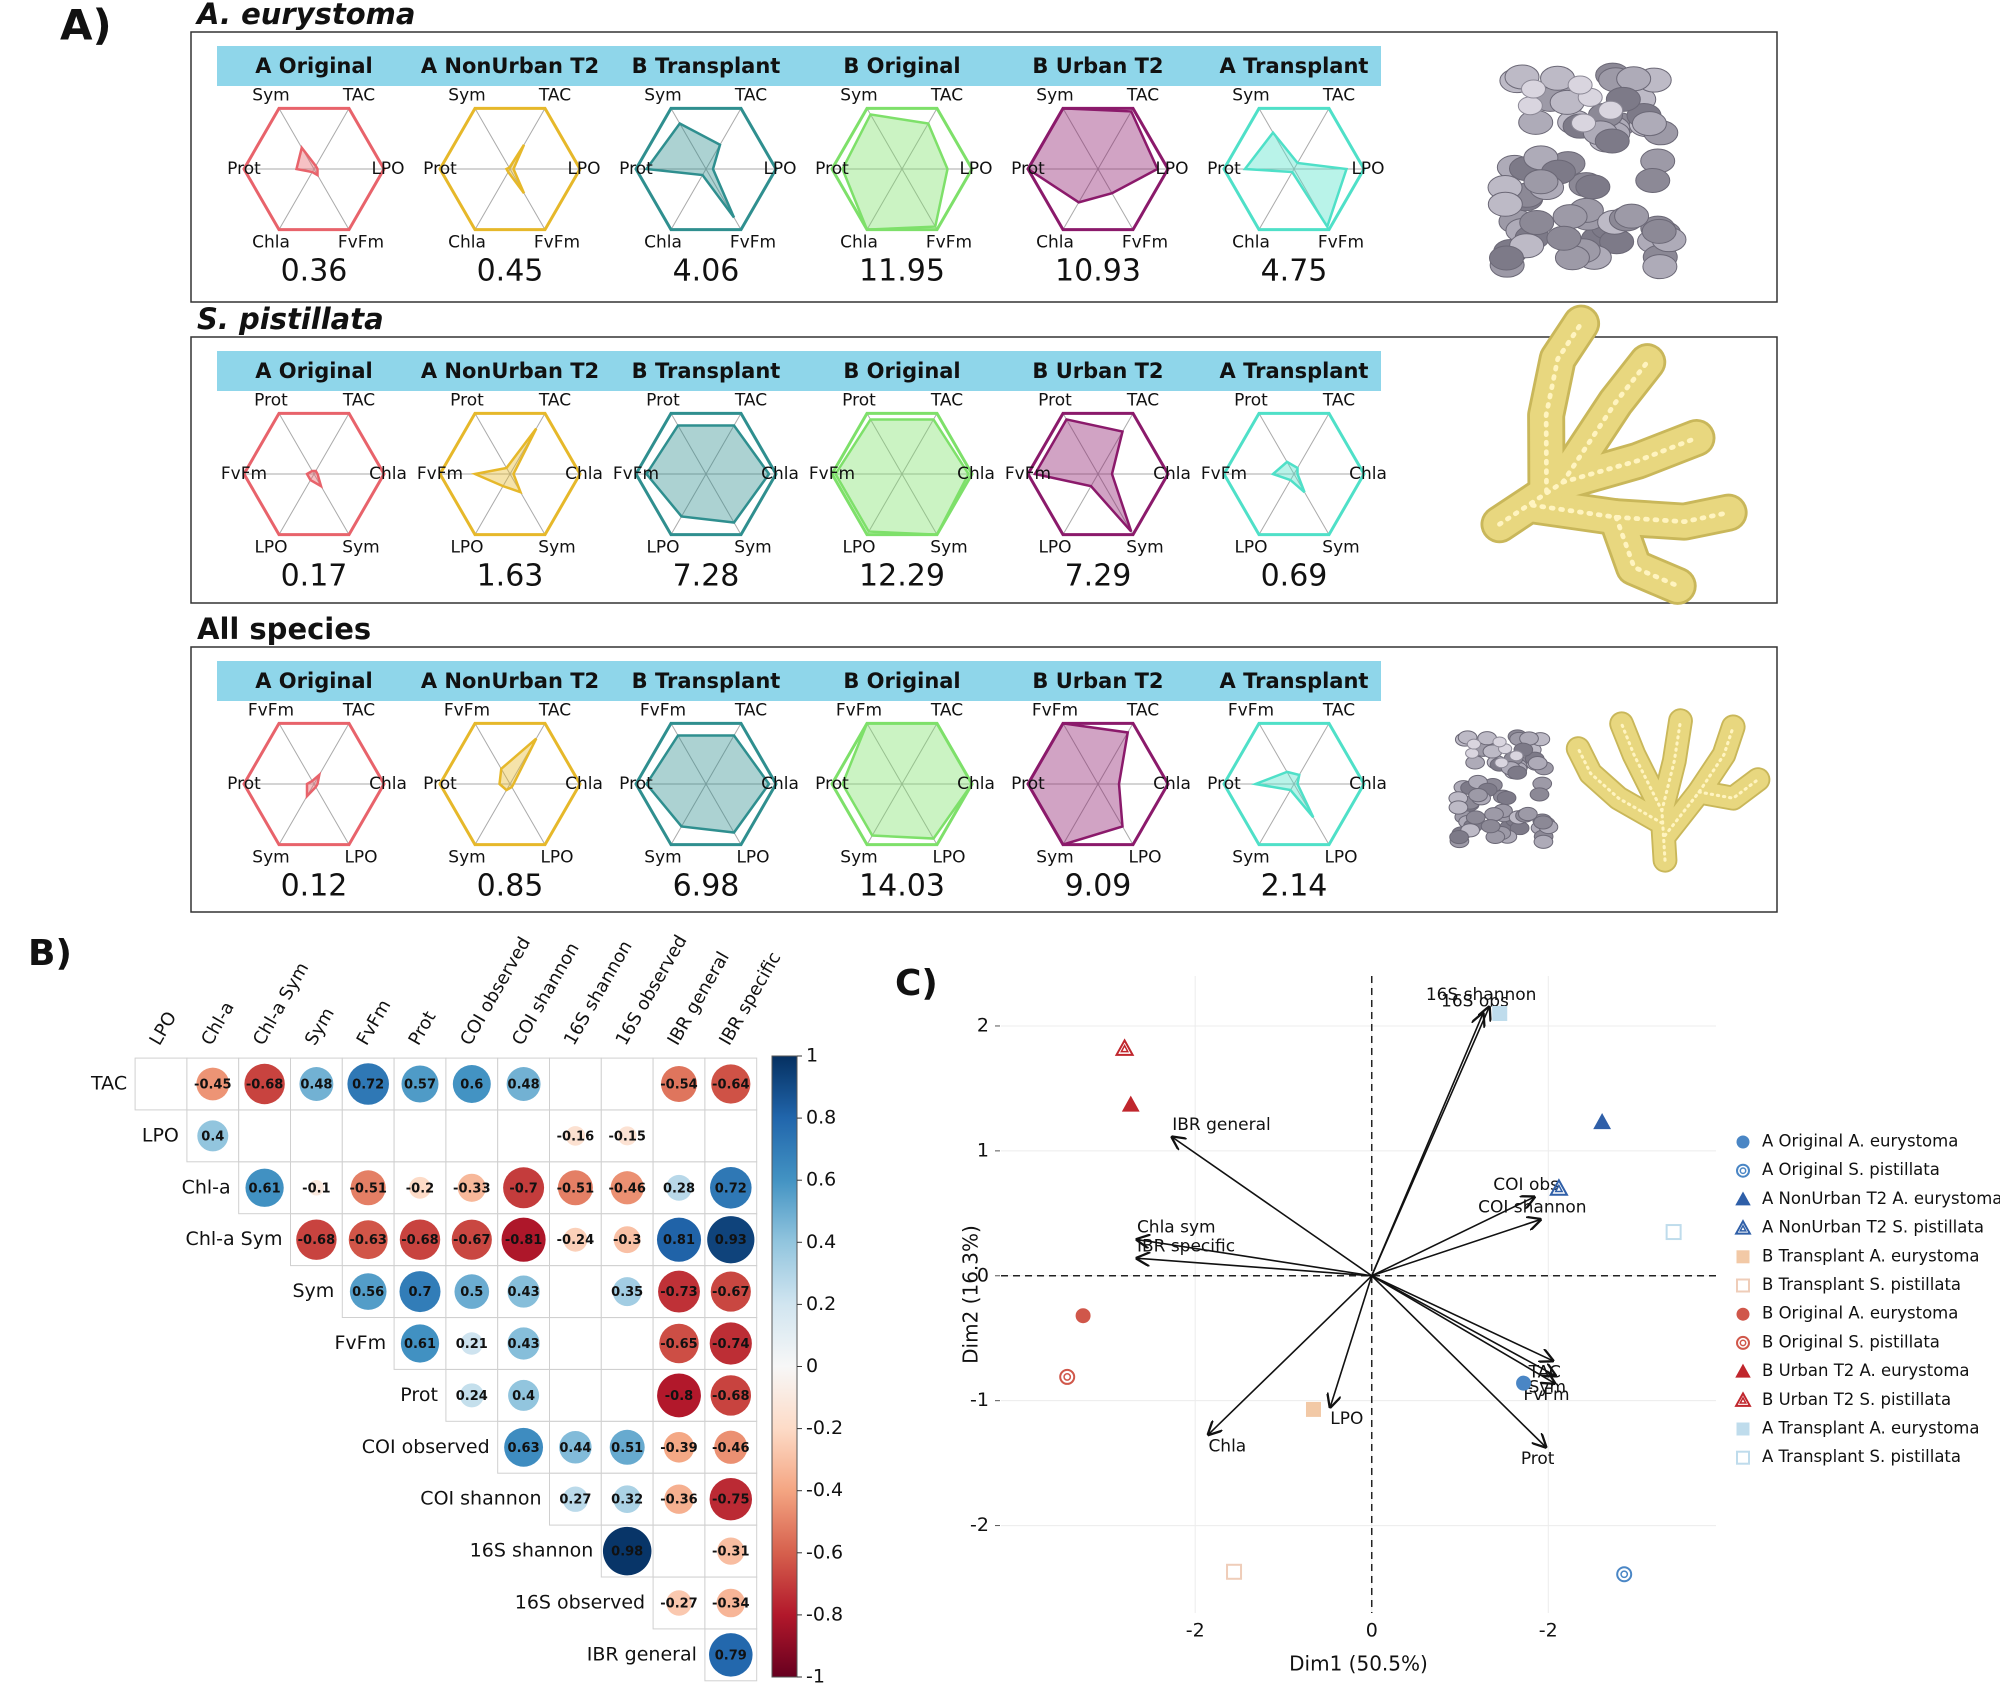  Describe the element at coordinates (1870, 1428) in the screenshot. I see `legend-label: A Transplant A. eurystoma` at that location.